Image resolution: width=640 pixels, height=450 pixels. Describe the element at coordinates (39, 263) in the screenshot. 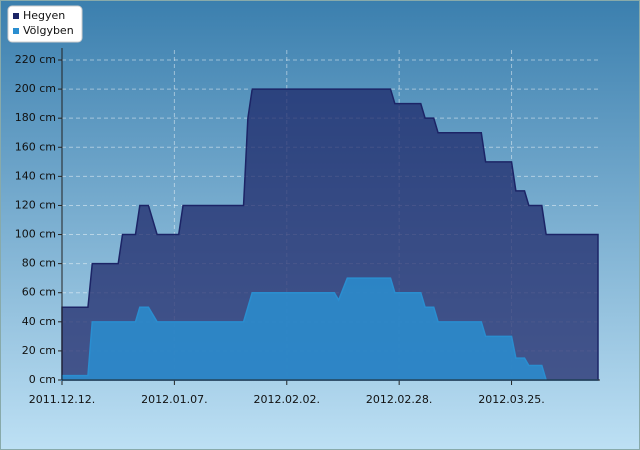

I see `y-tick-label: 80 cm` at that location.